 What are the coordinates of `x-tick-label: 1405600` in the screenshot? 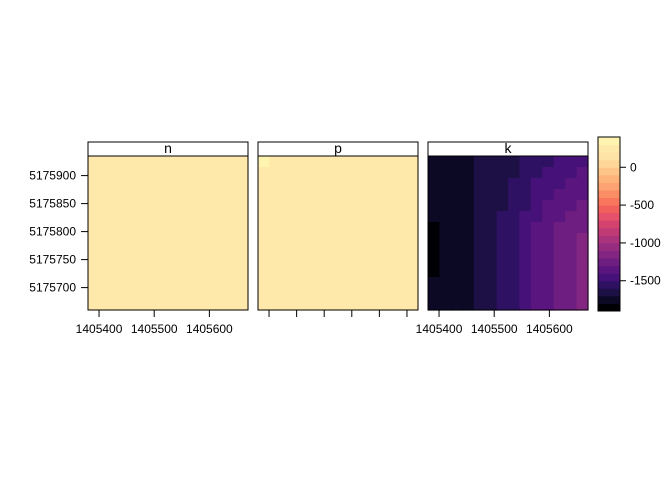 It's located at (209, 329).